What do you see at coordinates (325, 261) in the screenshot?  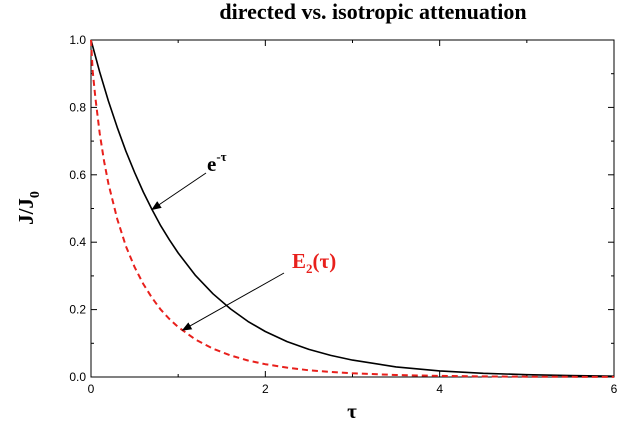 I see `annotation-e2-tail: (τ)` at bounding box center [325, 261].